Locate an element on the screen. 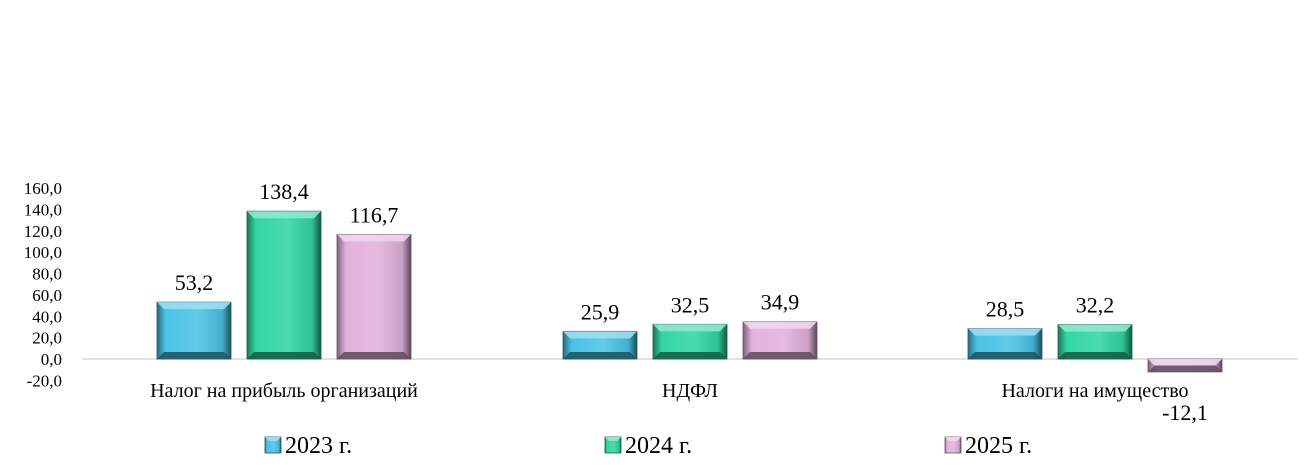  data-label: 53,2 is located at coordinates (194, 282).